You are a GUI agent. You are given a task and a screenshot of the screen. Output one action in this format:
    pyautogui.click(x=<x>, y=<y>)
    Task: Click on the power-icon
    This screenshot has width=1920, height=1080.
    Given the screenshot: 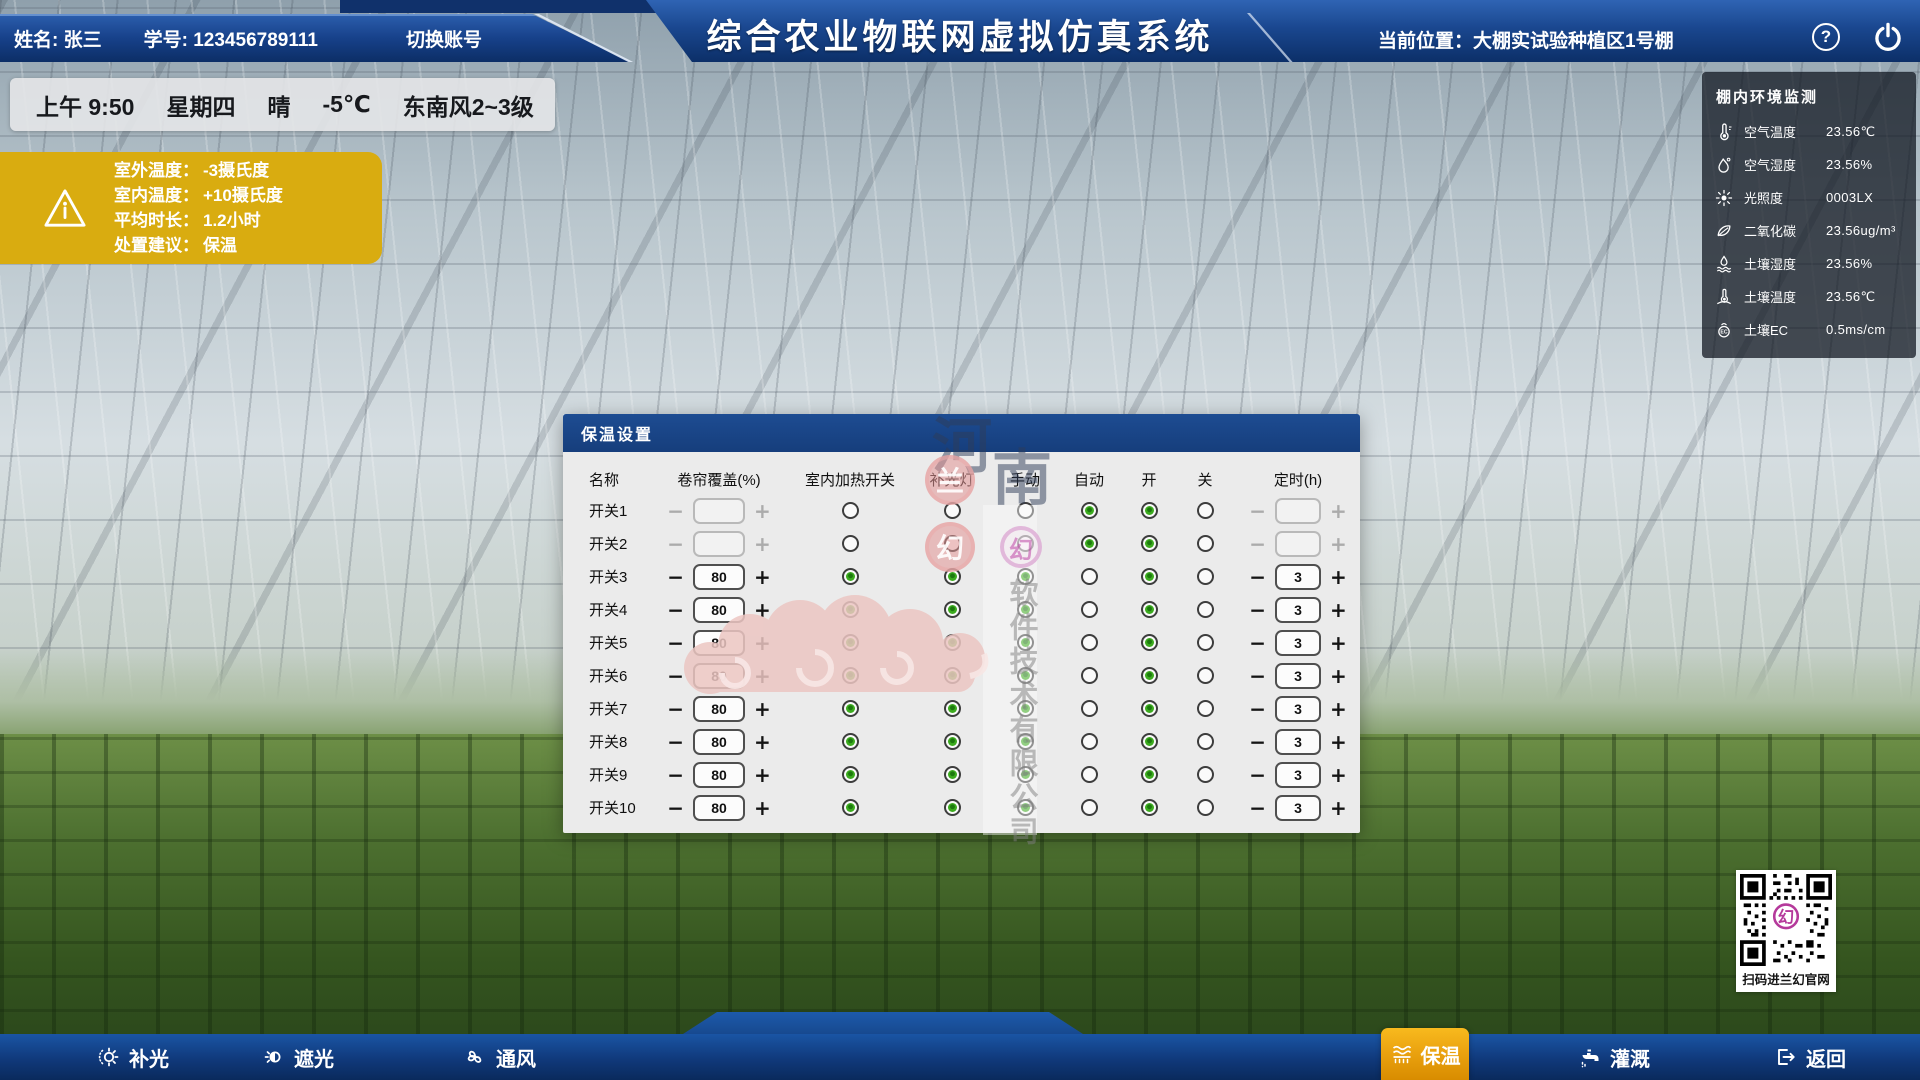 What is the action you would take?
    pyautogui.click(x=1888, y=37)
    